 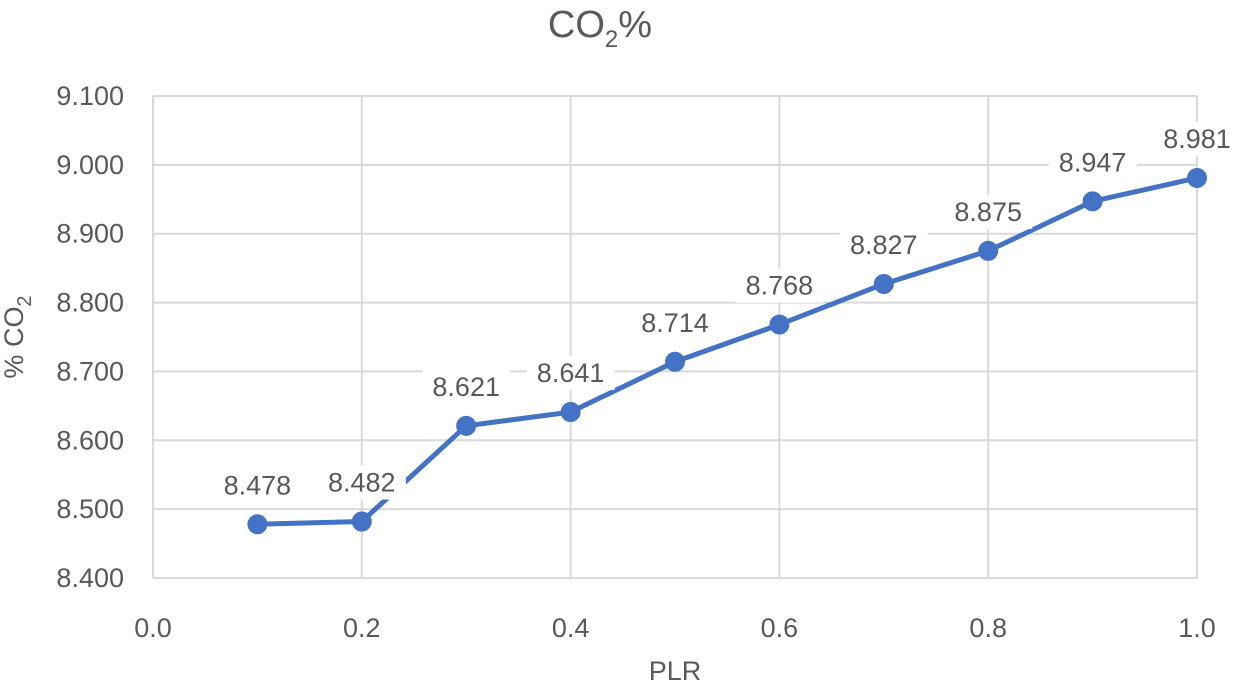 What do you see at coordinates (90, 165) in the screenshot?
I see `y-tick-label: 9.000` at bounding box center [90, 165].